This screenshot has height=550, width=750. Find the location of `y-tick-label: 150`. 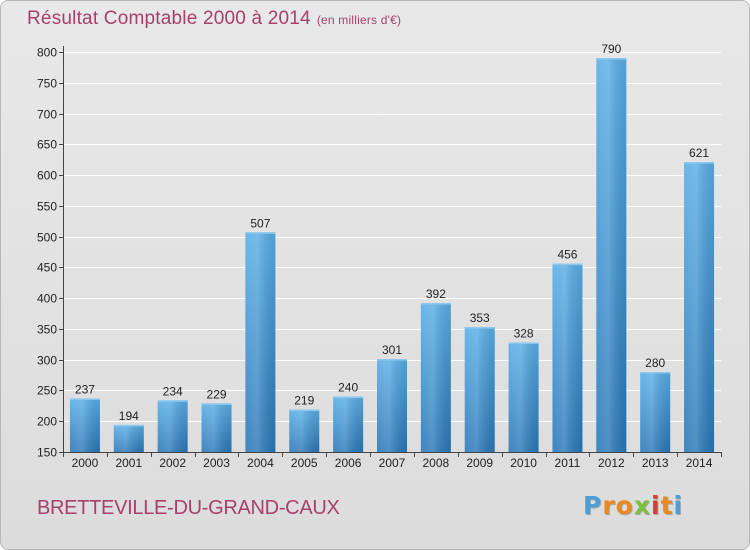

y-tick-label: 150 is located at coordinates (47, 453).